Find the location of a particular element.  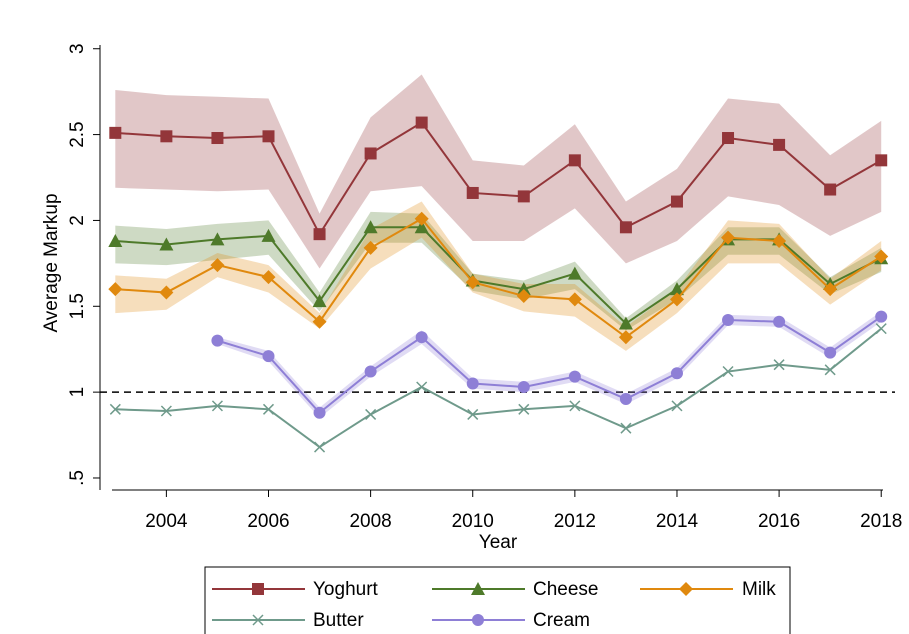

y-tick-label: 1 is located at coordinates (77, 392).